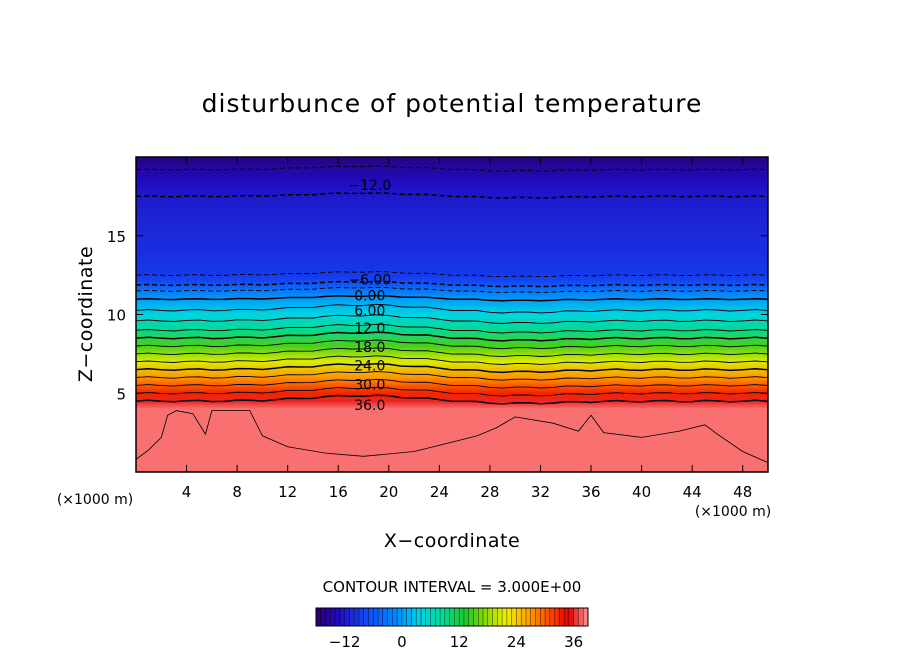 The image size is (904, 654). Describe the element at coordinates (369, 297) in the screenshot. I see `contour-label: 0.00` at that location.